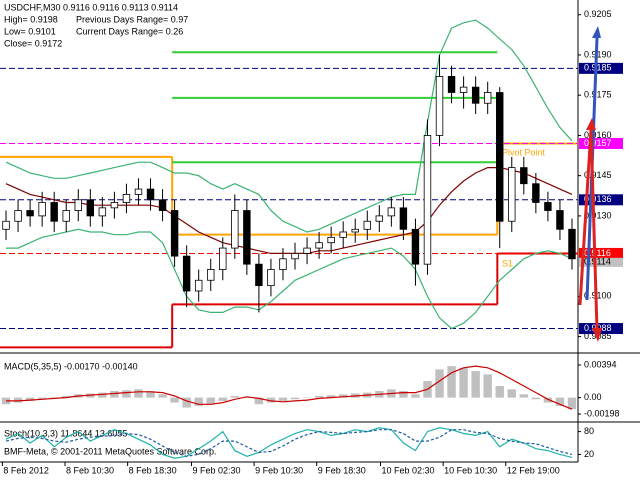 This screenshot has width=640, height=480. I want to click on macd-title: MACD(5,35,5) -0.00170 -0.00140, so click(71, 366).